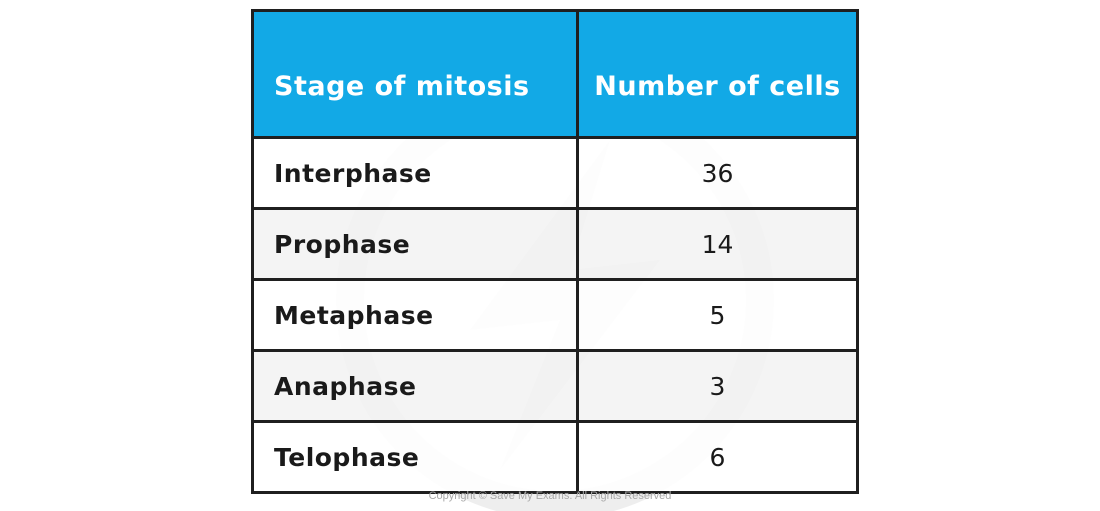  What do you see at coordinates (717, 457) in the screenshot?
I see `count-cell: 6` at bounding box center [717, 457].